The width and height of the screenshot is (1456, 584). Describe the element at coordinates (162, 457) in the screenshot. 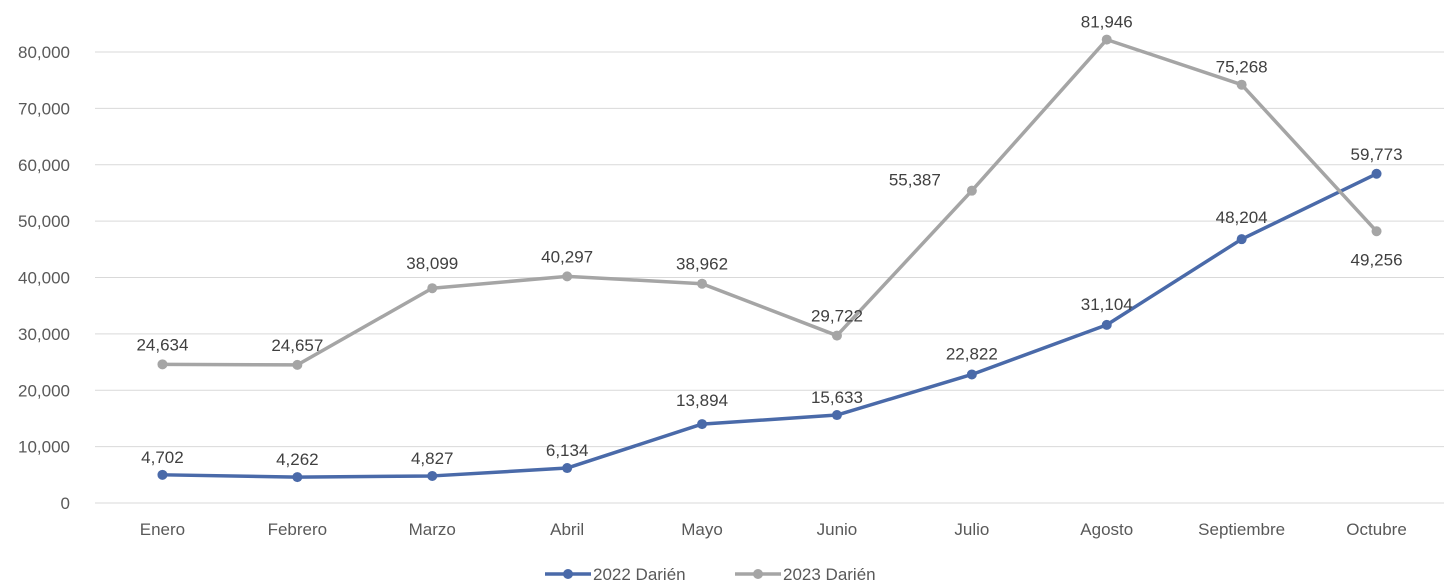

I see `data-label: 4,702` at that location.